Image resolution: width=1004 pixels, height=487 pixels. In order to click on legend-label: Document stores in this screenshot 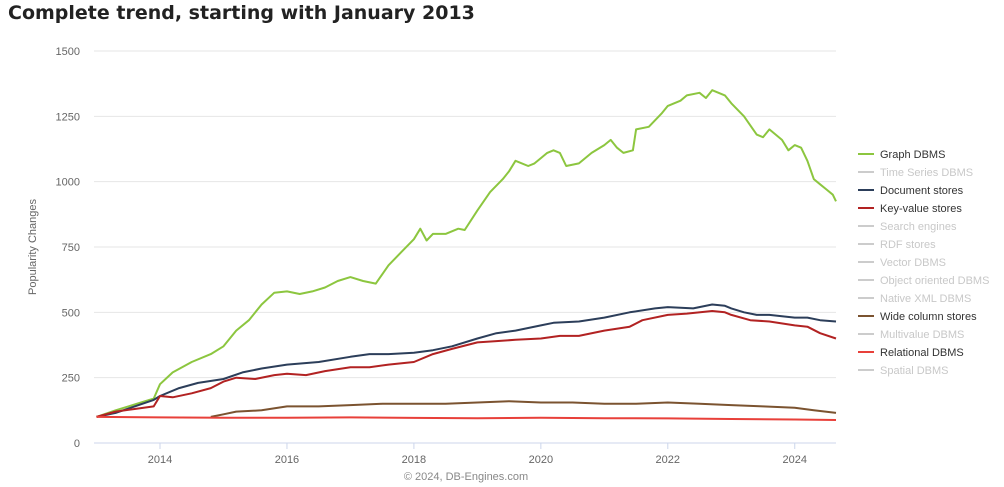, I will do `click(922, 191)`.